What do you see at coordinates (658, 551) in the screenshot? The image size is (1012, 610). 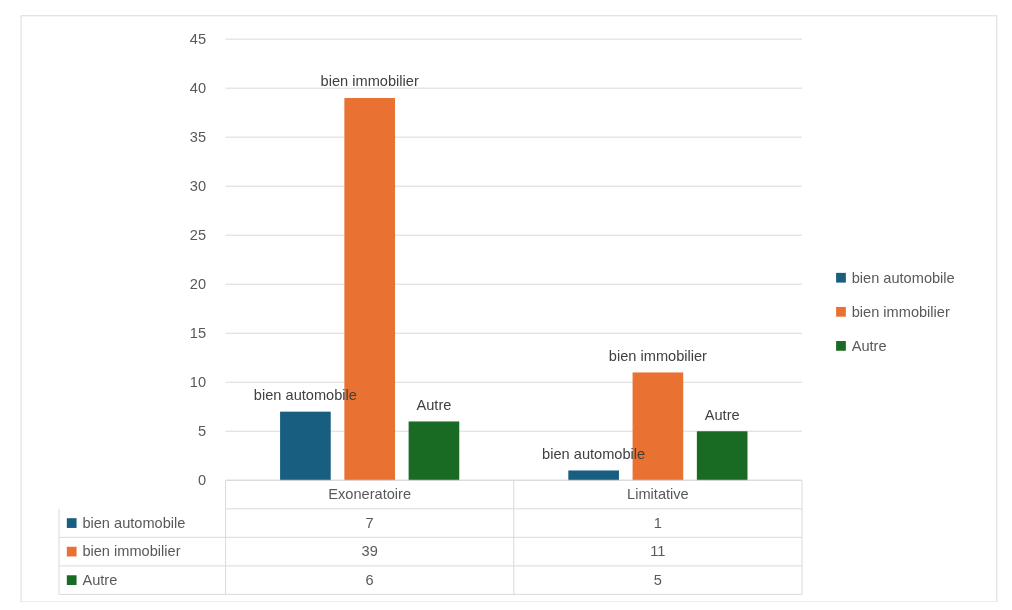 I see `data-label: 11` at bounding box center [658, 551].